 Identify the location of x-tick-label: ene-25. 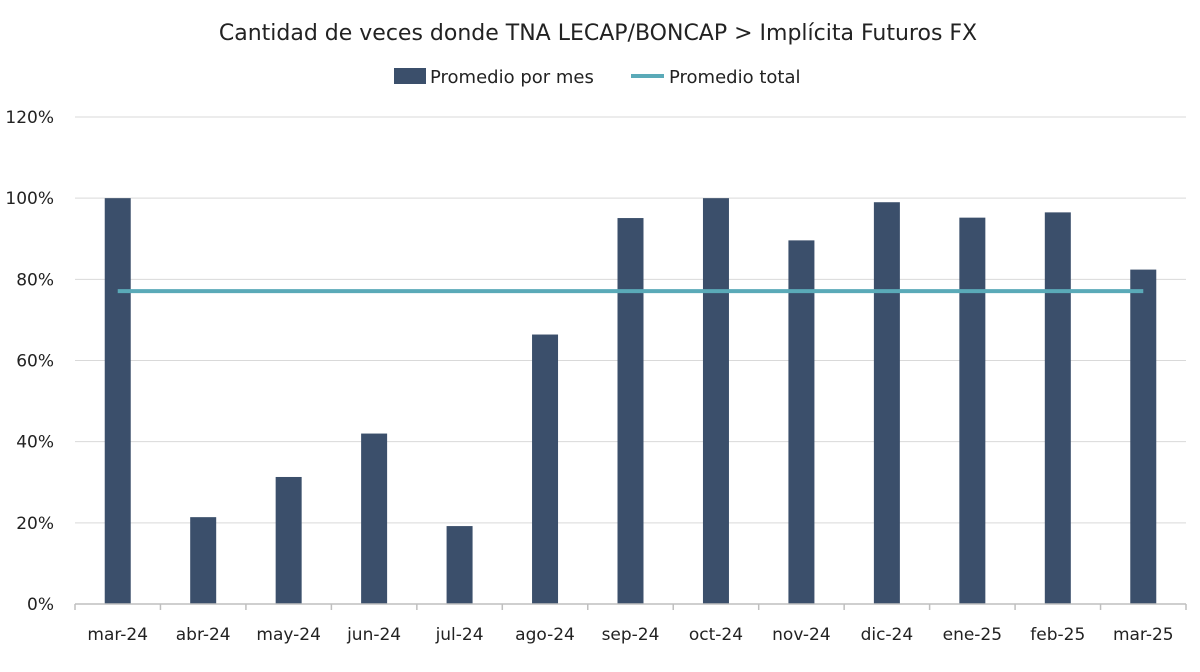
(972, 635).